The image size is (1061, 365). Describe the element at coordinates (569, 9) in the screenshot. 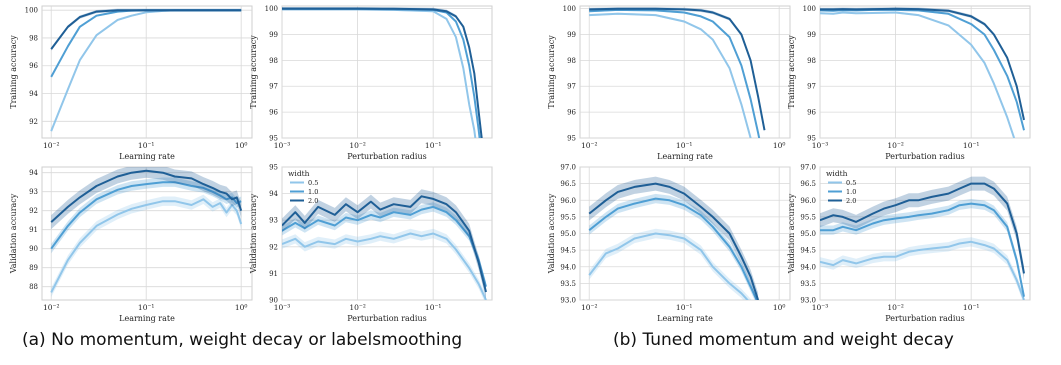

I see `y-tick-label: 100` at that location.